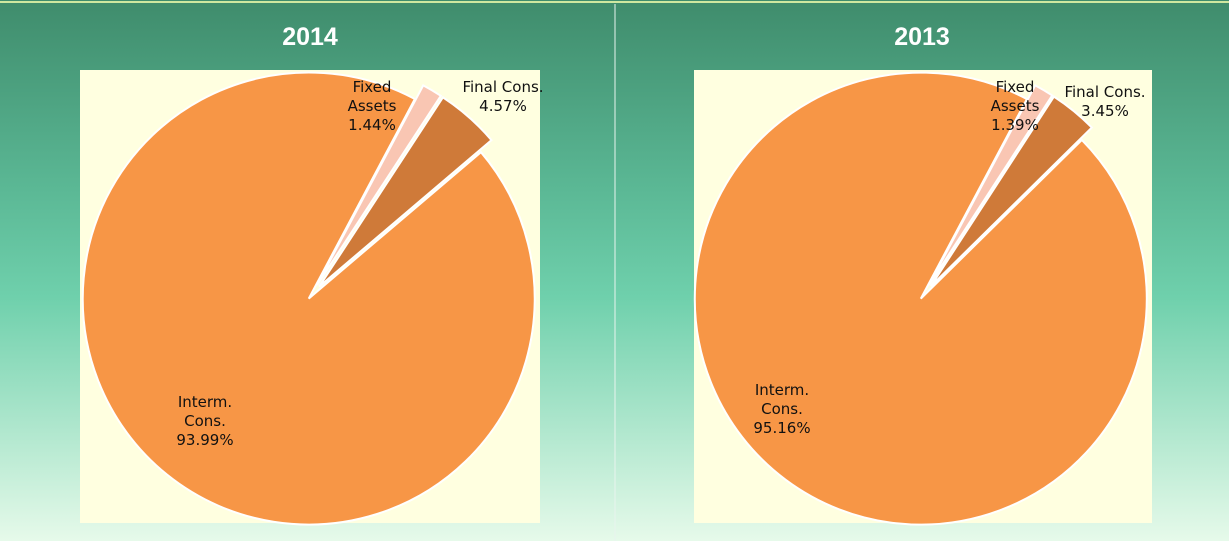 The height and width of the screenshot is (541, 1229). What do you see at coordinates (310, 37) in the screenshot?
I see `chart-title: 2014` at bounding box center [310, 37].